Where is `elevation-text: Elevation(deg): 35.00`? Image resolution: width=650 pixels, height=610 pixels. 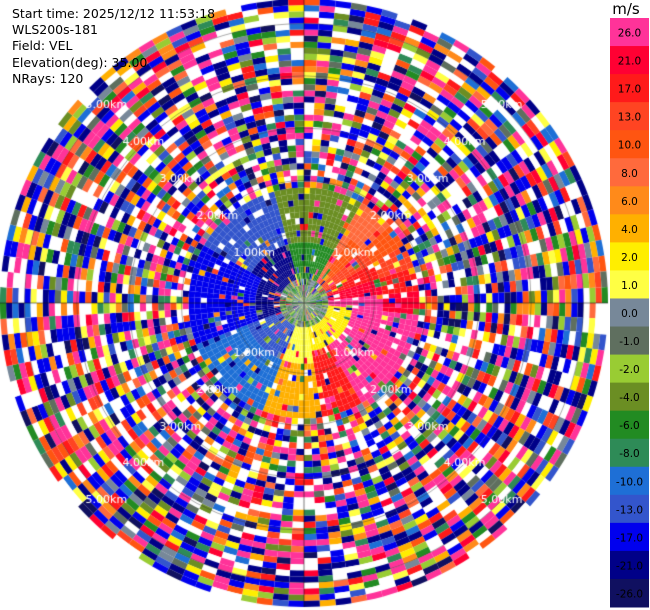
elevation-text: Elevation(deg): 35.00 is located at coordinates (80, 62).